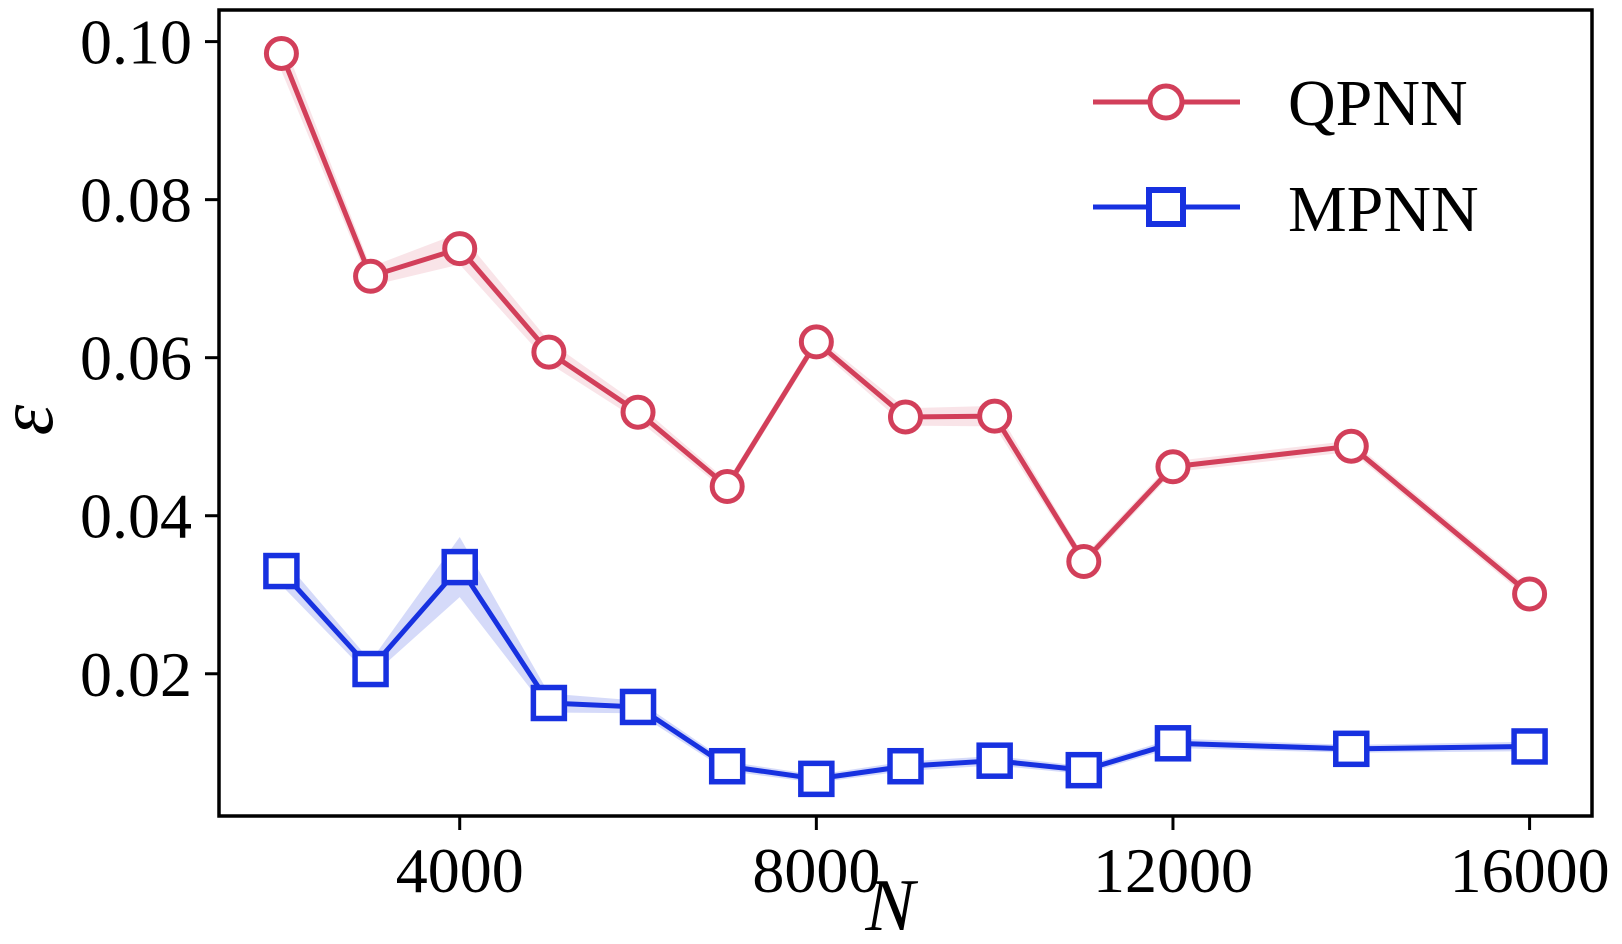  I want to click on legend-symbols, so click(1166, 155).